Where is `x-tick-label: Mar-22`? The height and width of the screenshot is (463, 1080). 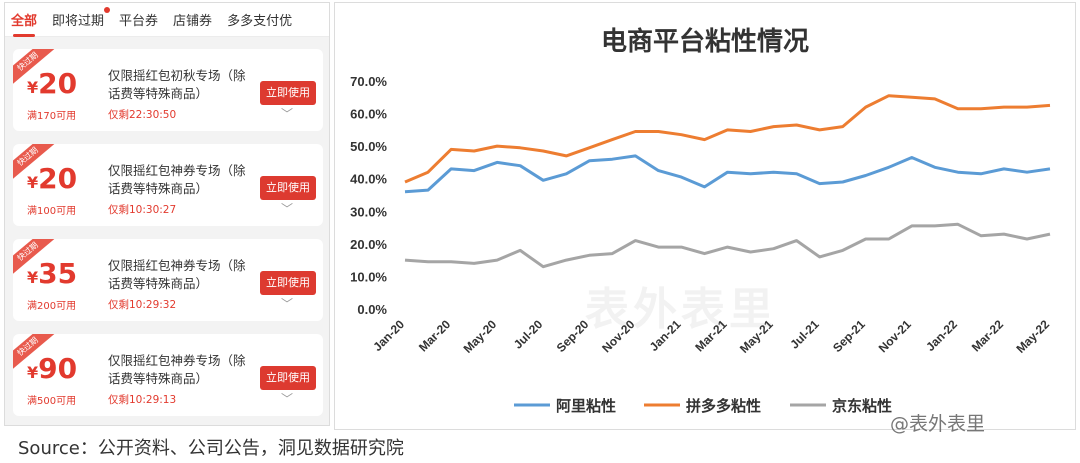 x-tick-label: Mar-22 is located at coordinates (987, 335).